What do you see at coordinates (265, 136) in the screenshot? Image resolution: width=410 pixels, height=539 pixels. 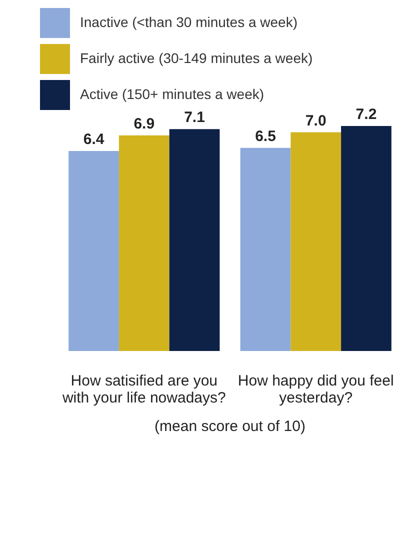 I see `data-label: 6.5` at bounding box center [265, 136].